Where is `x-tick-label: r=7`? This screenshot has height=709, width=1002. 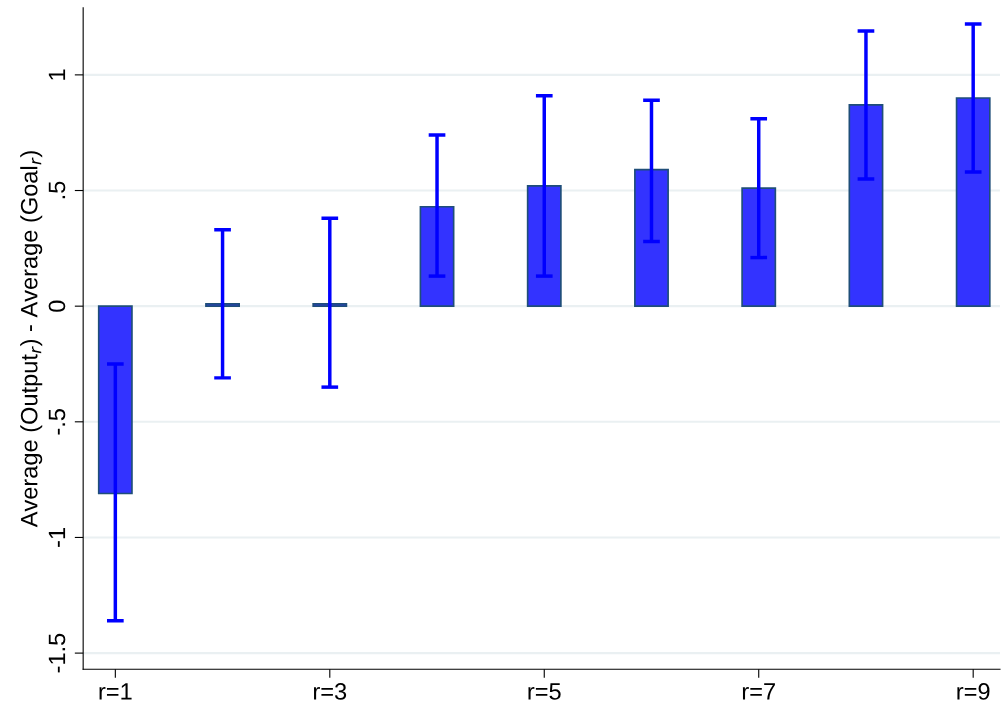
x-tick-label: r=7 is located at coordinates (758, 691).